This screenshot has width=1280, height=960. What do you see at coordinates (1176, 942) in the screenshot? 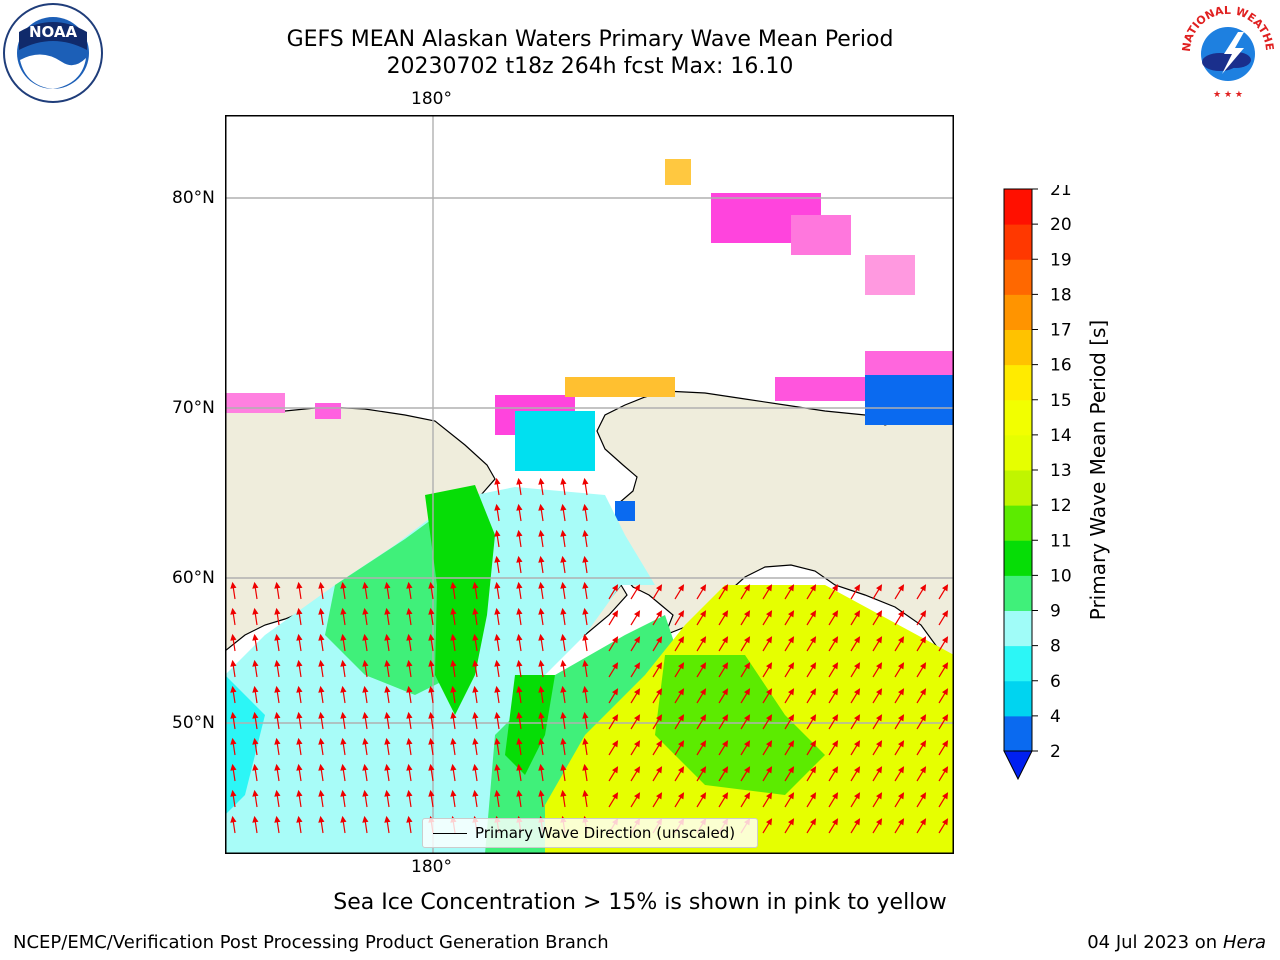
I see `footer-right: 04 Jul 2023 on Hera` at bounding box center [1176, 942].